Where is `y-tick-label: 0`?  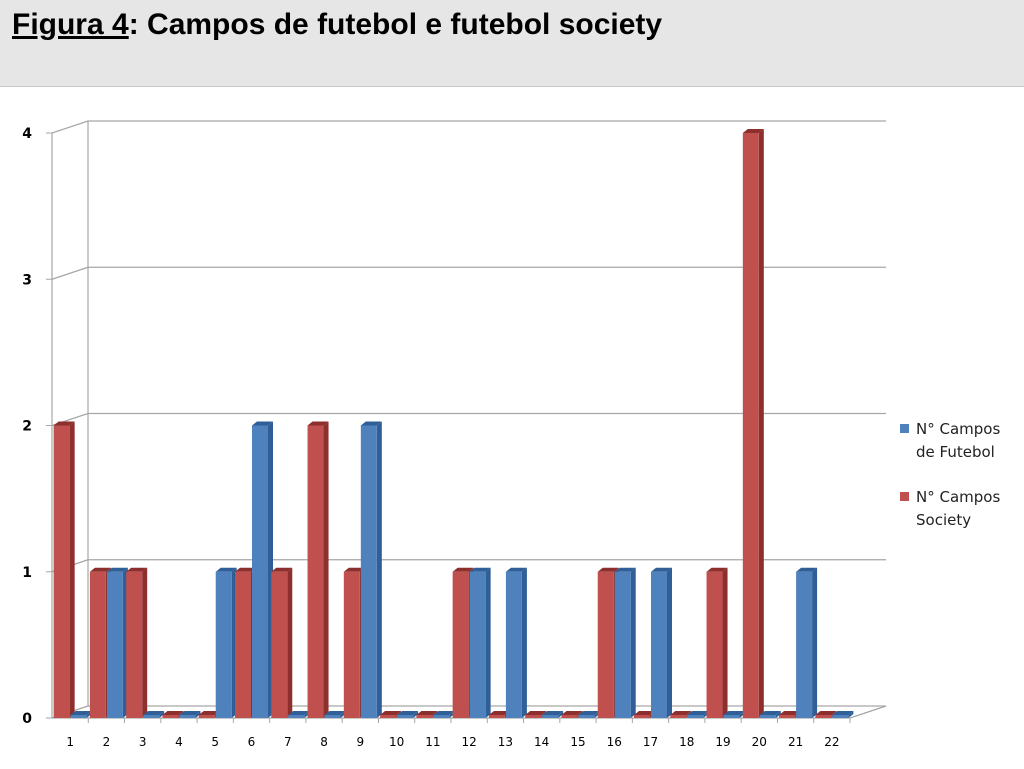 y-tick-label: 0 is located at coordinates (27, 719).